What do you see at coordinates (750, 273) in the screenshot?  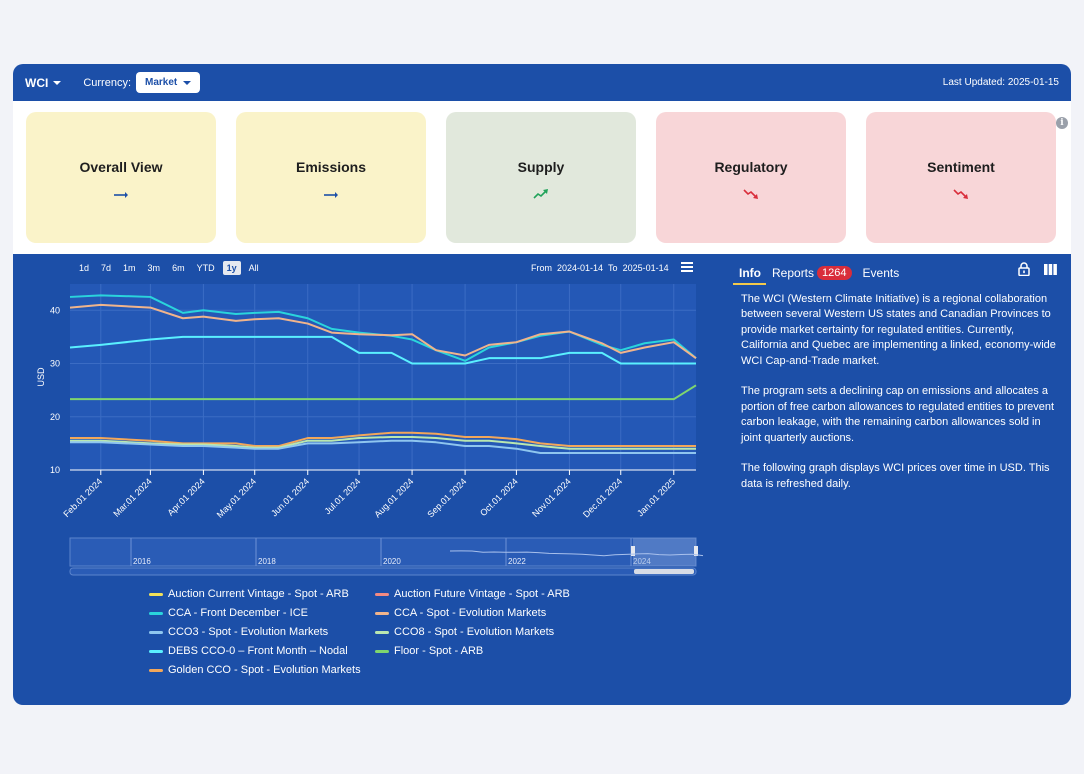 I see `tab-info: Info` at bounding box center [750, 273].